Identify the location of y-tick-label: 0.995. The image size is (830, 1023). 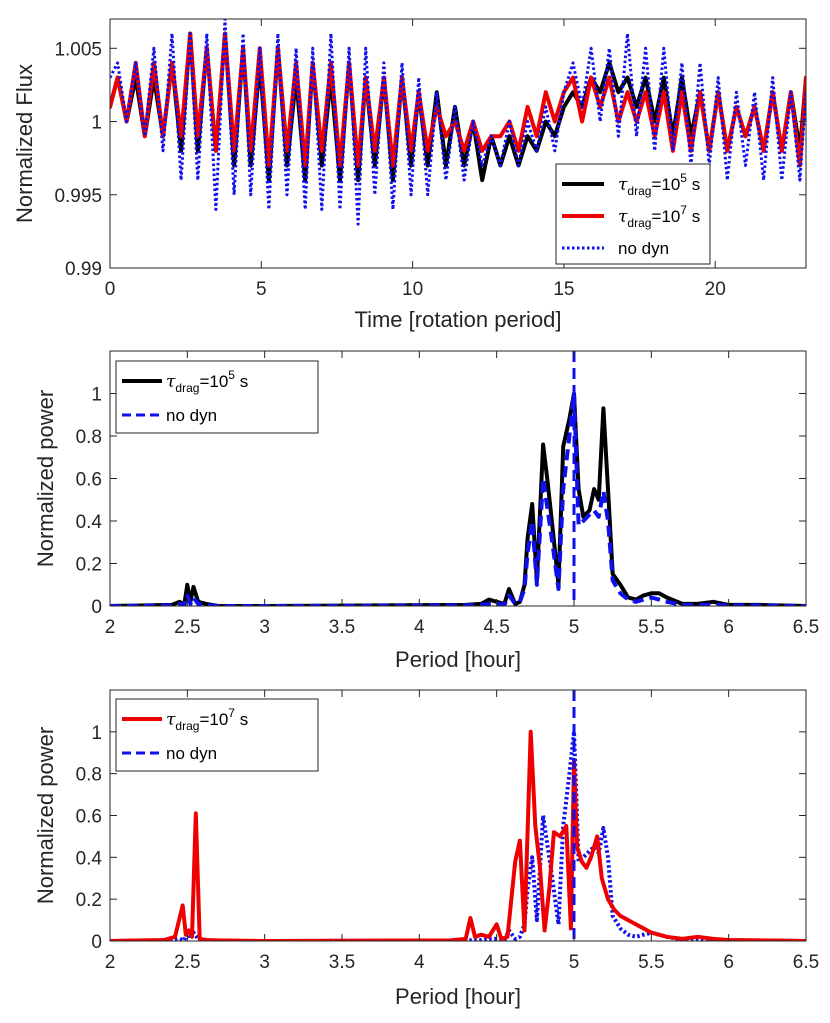
(78, 196).